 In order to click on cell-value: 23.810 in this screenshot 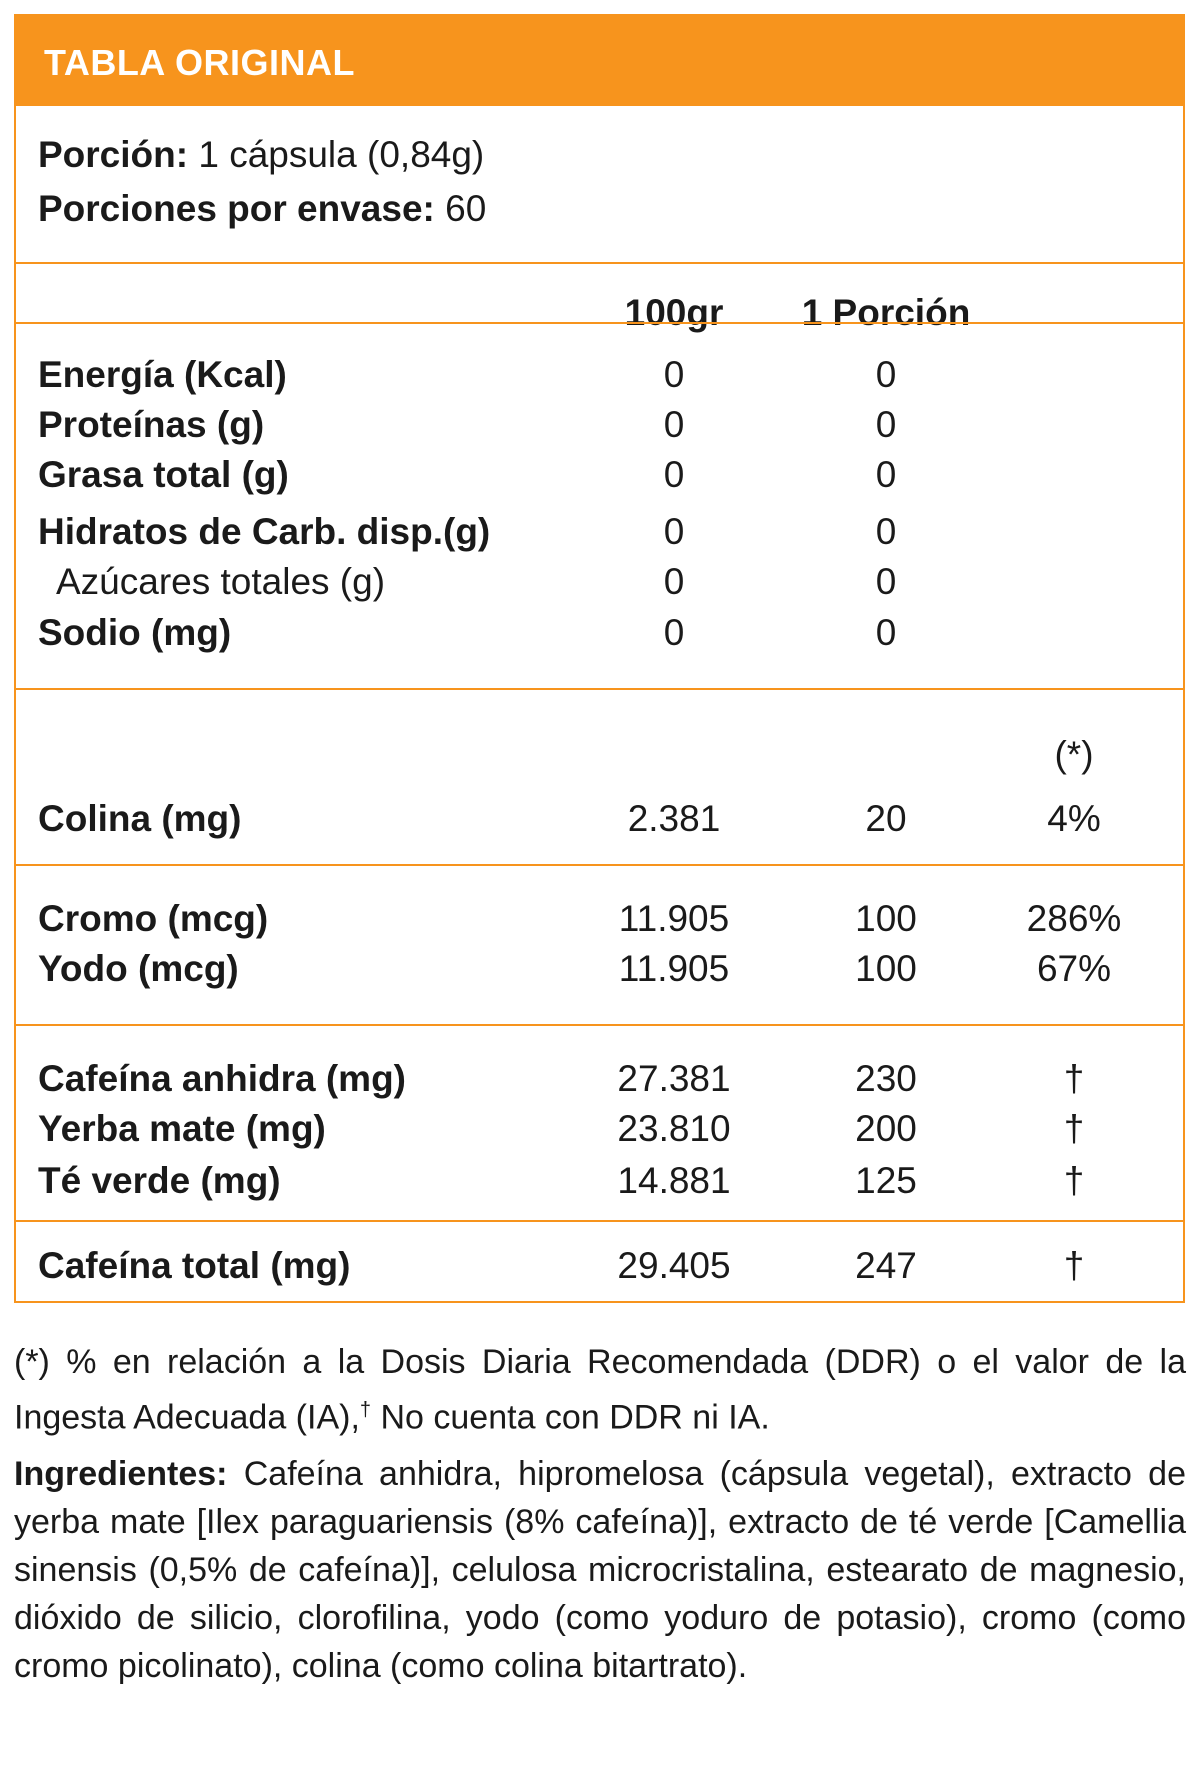, I will do `click(674, 1128)`.